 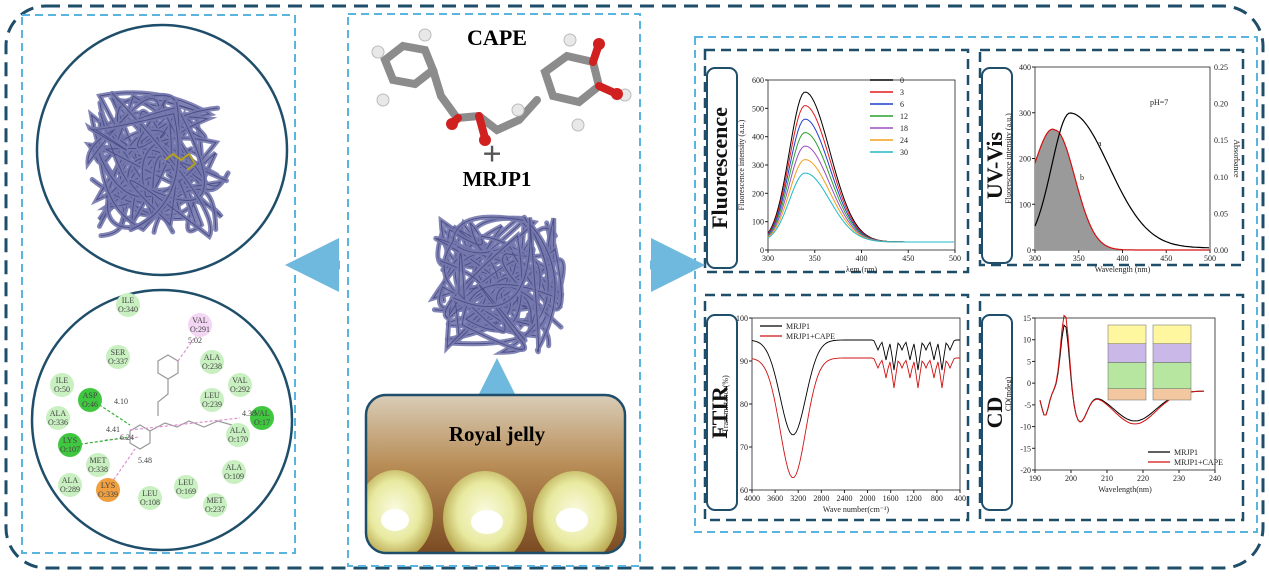 I want to click on x-axis-label: Wave number(cm⁻¹), so click(x=856, y=509).